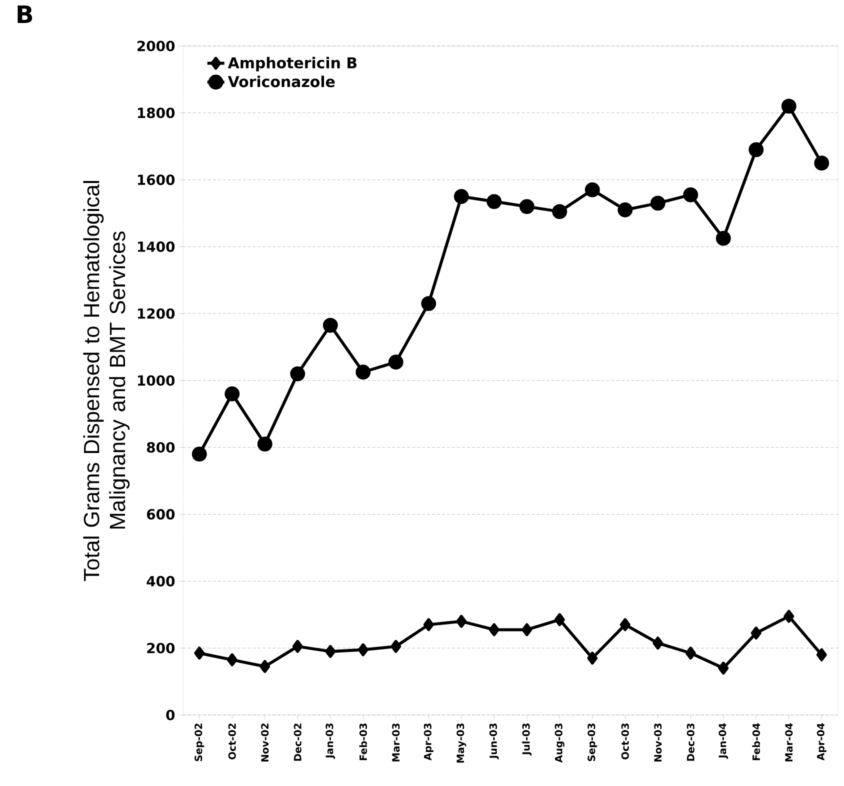 This screenshot has width=844, height=786. Describe the element at coordinates (156, 113) in the screenshot. I see `y-tick-label: 1800` at that location.